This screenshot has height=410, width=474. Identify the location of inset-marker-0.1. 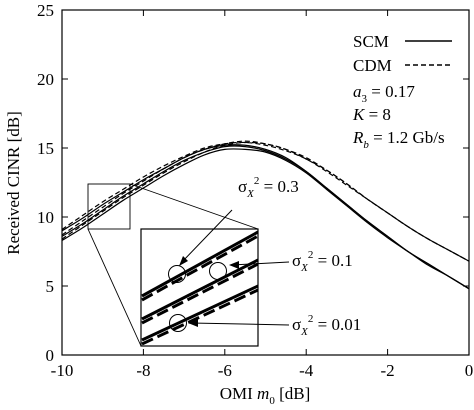
(218, 271).